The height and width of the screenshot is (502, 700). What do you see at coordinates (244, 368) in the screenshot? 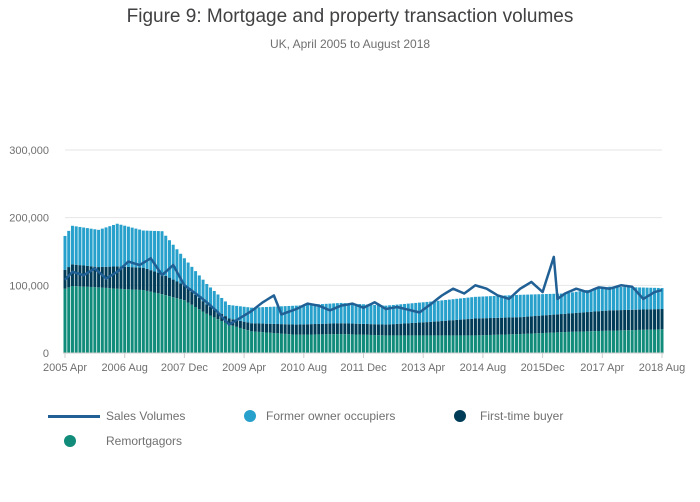
I see `x-tick-label: 2009 Apr` at bounding box center [244, 368].